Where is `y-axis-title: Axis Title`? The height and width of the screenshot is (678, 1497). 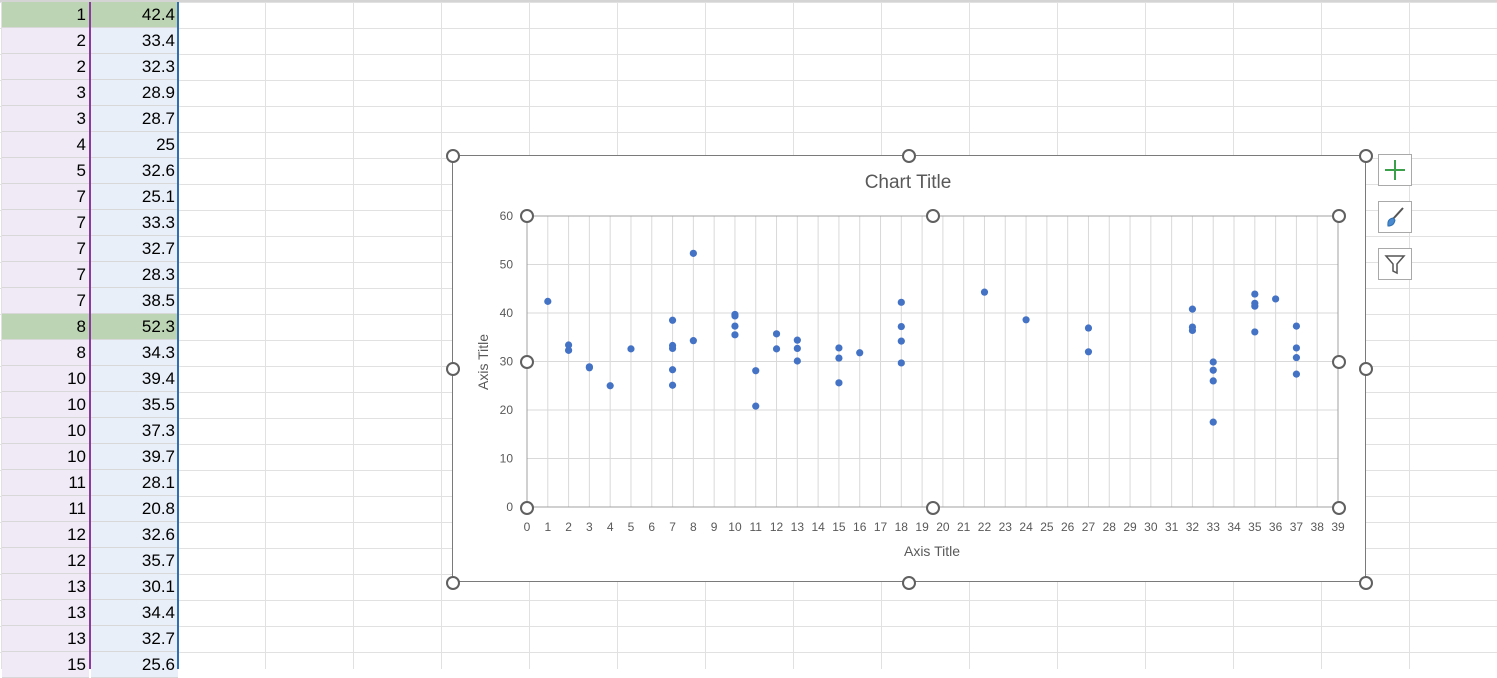 y-axis-title: Axis Title is located at coordinates (483, 362).